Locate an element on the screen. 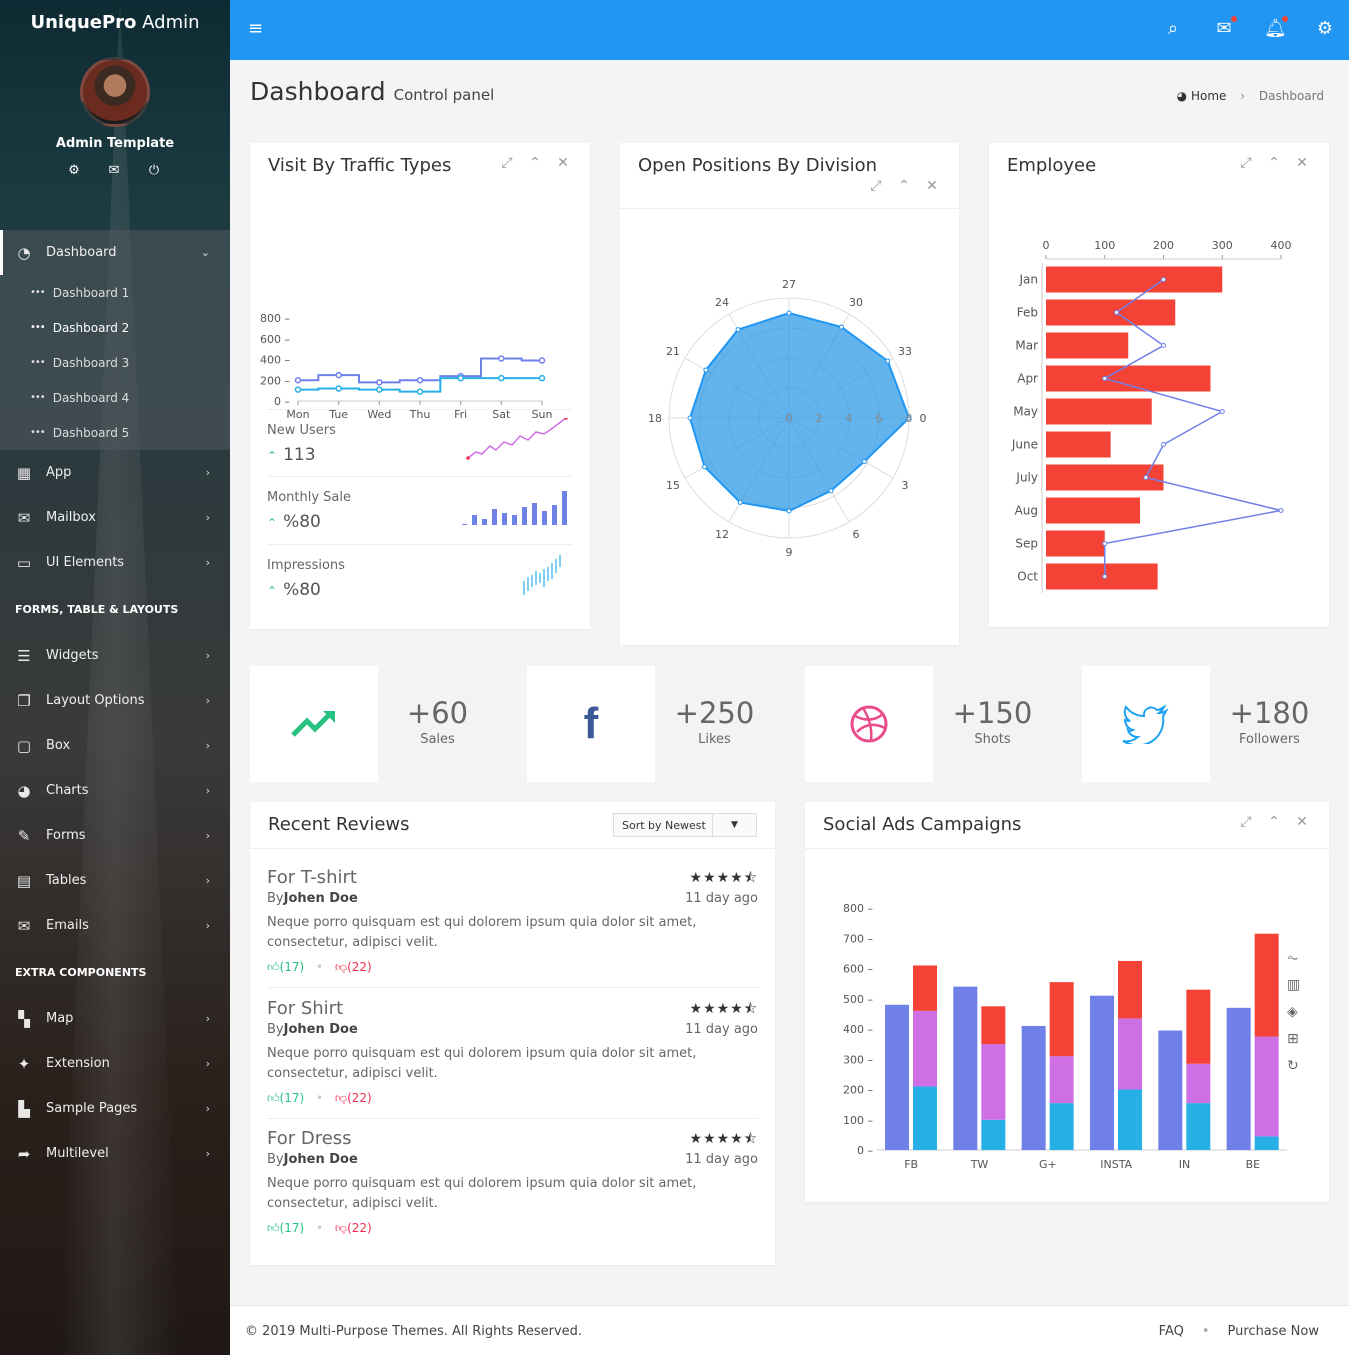  sidebar-item-charts: ◕ Charts › is located at coordinates (115, 790).